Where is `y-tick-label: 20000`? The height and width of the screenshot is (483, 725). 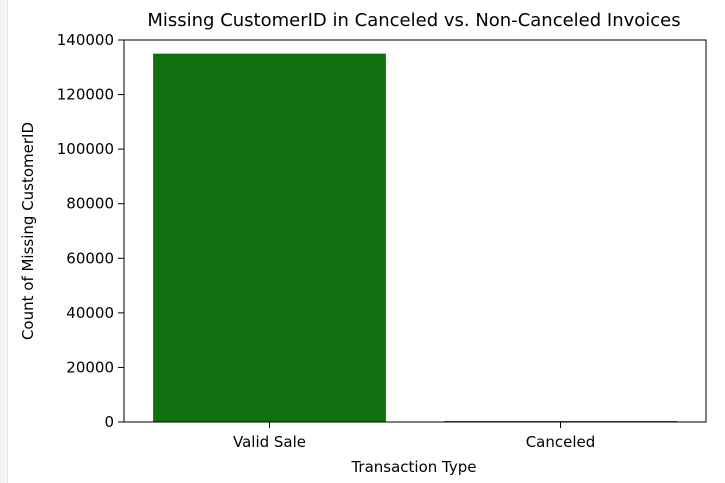
y-tick-label: 20000 is located at coordinates (90, 367).